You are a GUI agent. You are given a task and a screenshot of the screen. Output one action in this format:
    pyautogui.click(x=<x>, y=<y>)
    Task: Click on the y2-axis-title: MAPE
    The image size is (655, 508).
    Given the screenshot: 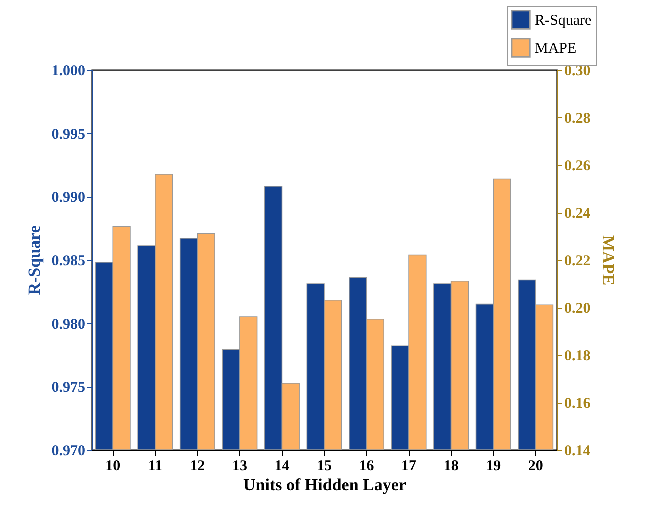 What is the action you would take?
    pyautogui.click(x=608, y=260)
    